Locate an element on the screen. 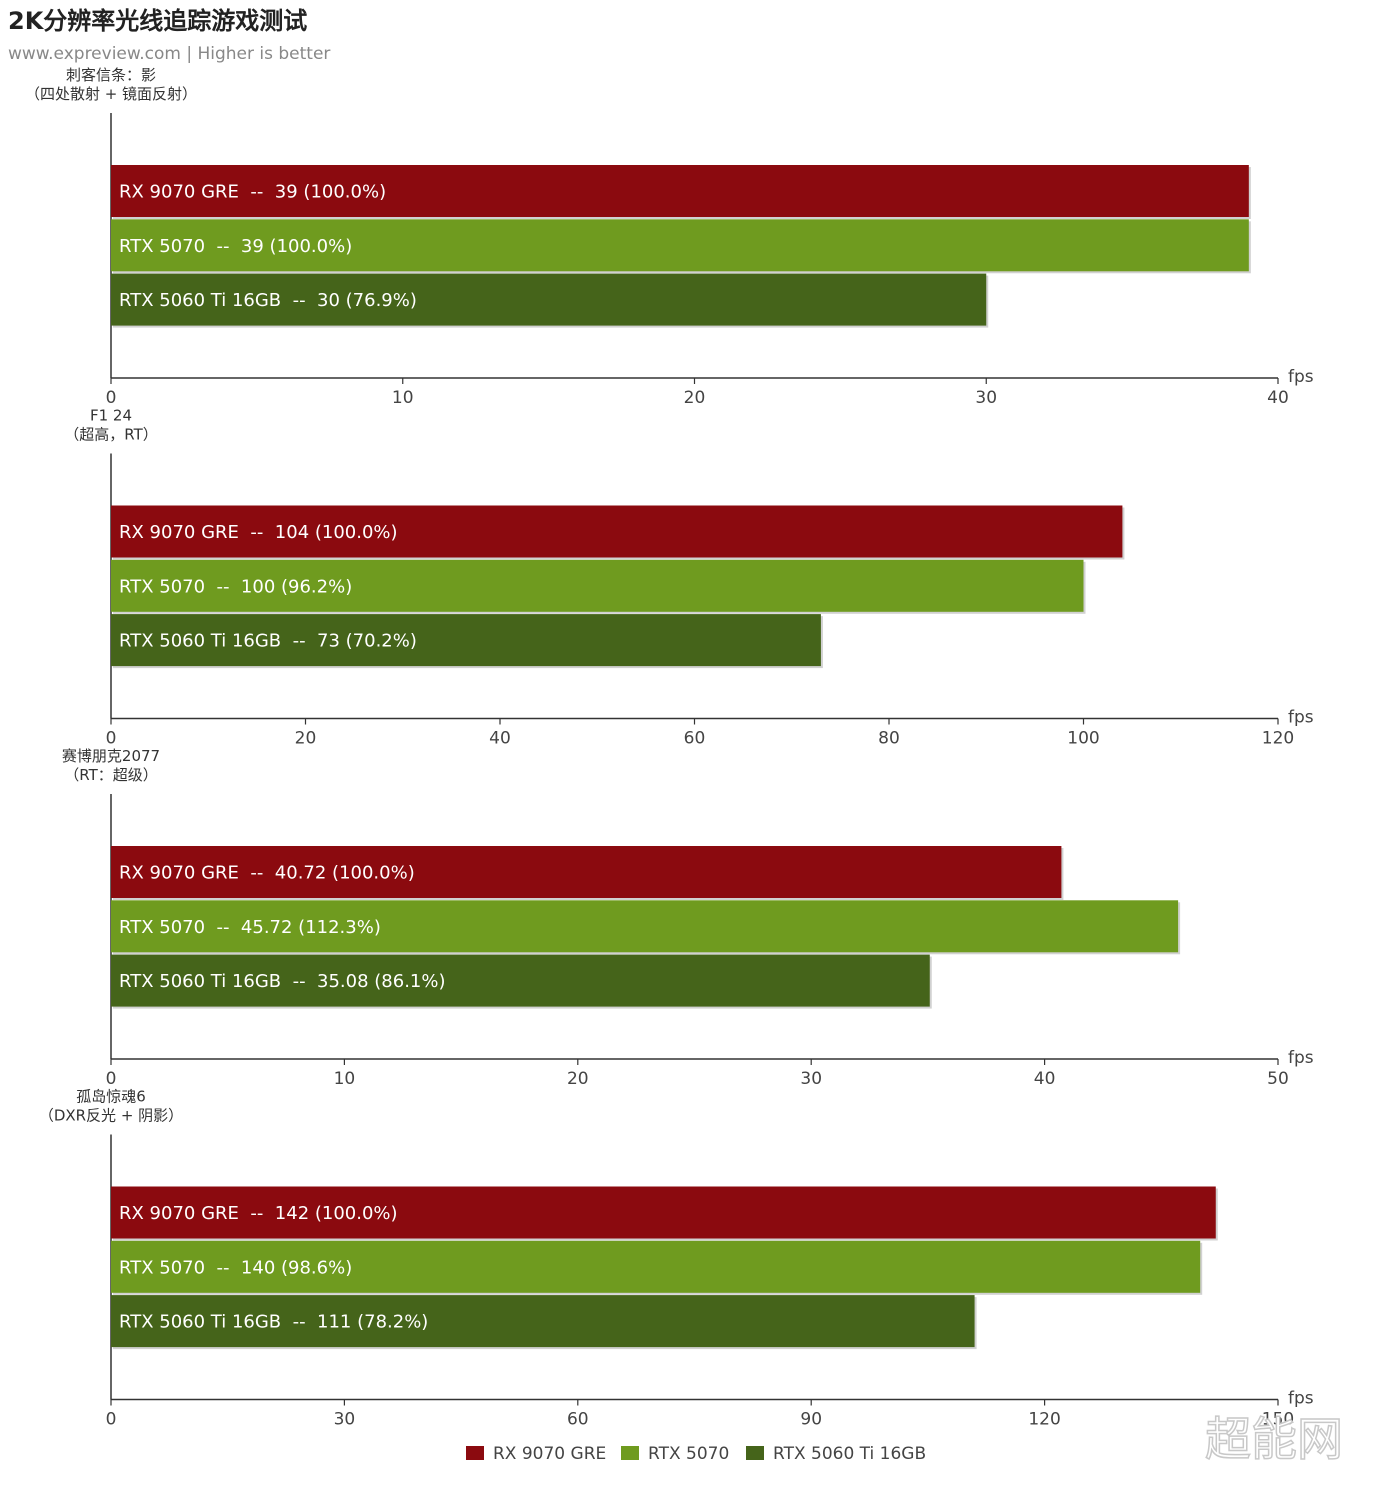 This screenshot has width=1389, height=1494. legend: RX 9070 GRE RTX 5070 RTX 5060 Ti 16GB is located at coordinates (696, 1454).